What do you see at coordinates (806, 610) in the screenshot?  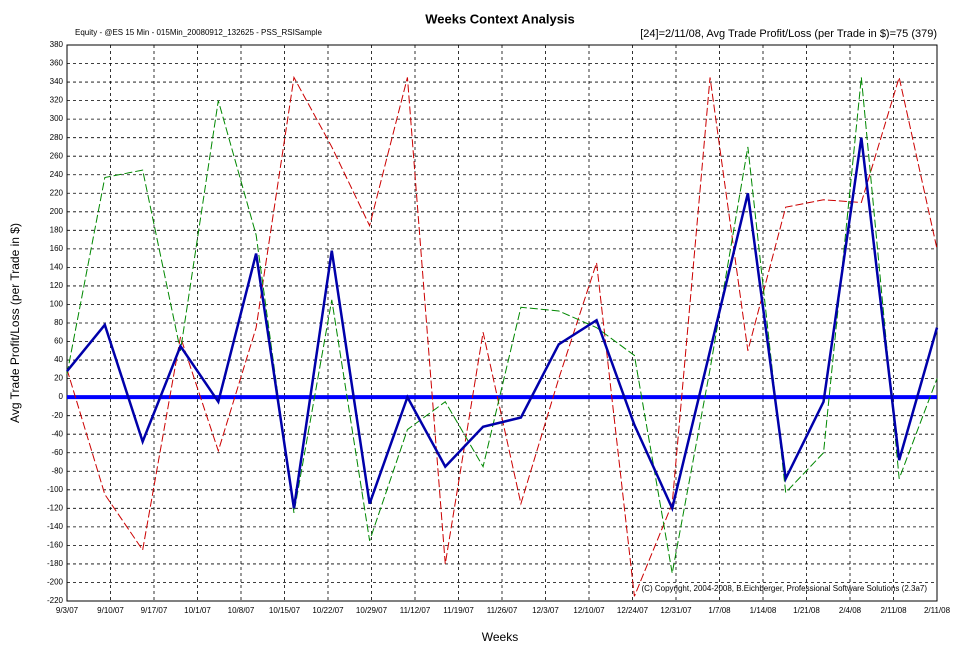 I see `x-tick-label: 1/21/08` at bounding box center [806, 610].